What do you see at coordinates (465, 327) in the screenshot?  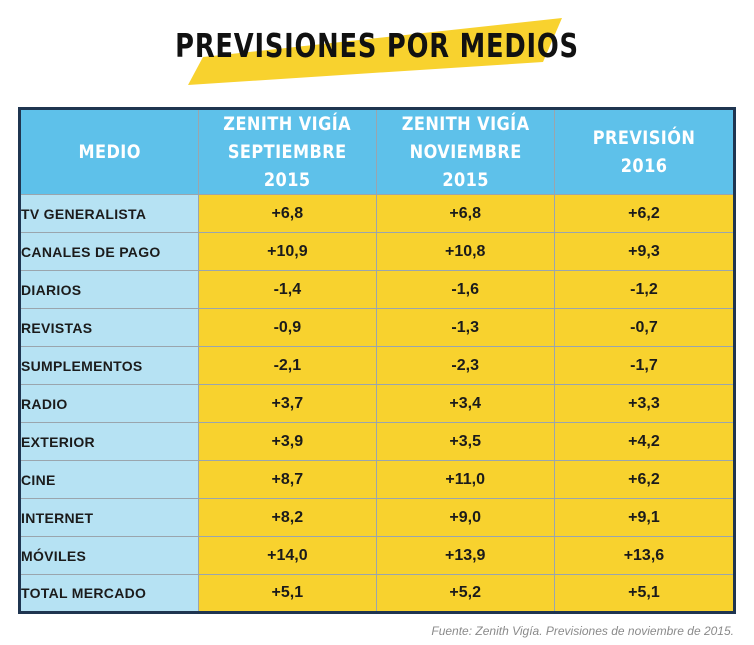 I see `value-cell: -1,3` at bounding box center [465, 327].